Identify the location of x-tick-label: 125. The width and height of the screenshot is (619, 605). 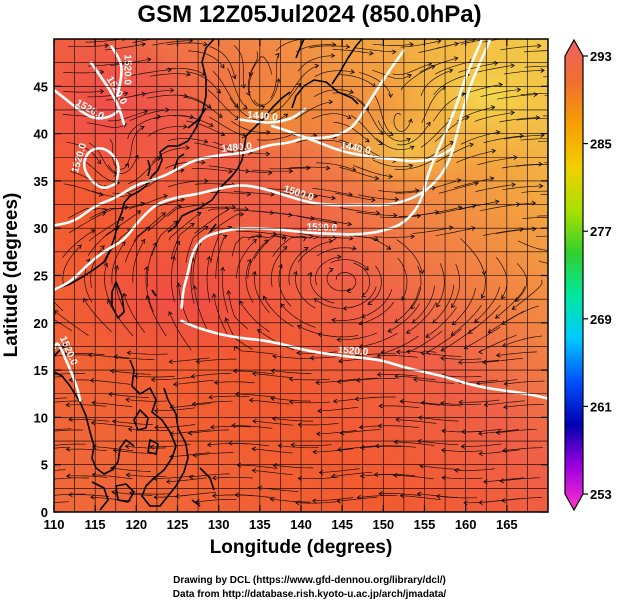
(178, 524).